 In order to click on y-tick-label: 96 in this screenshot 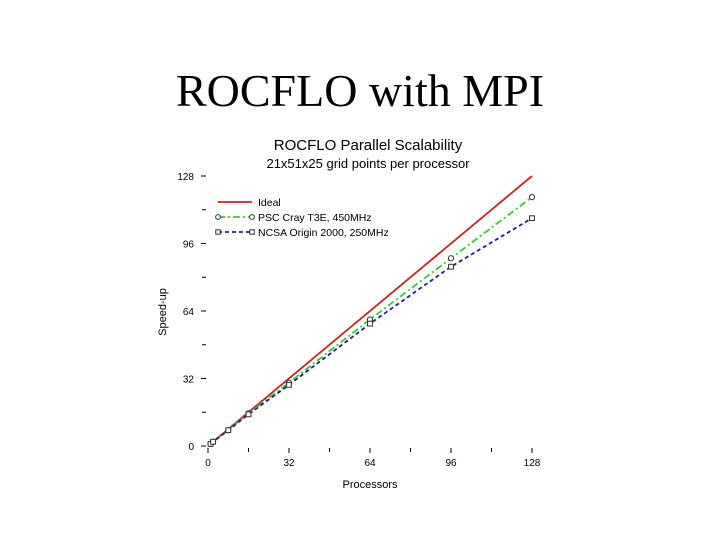, I will do `click(189, 245)`.